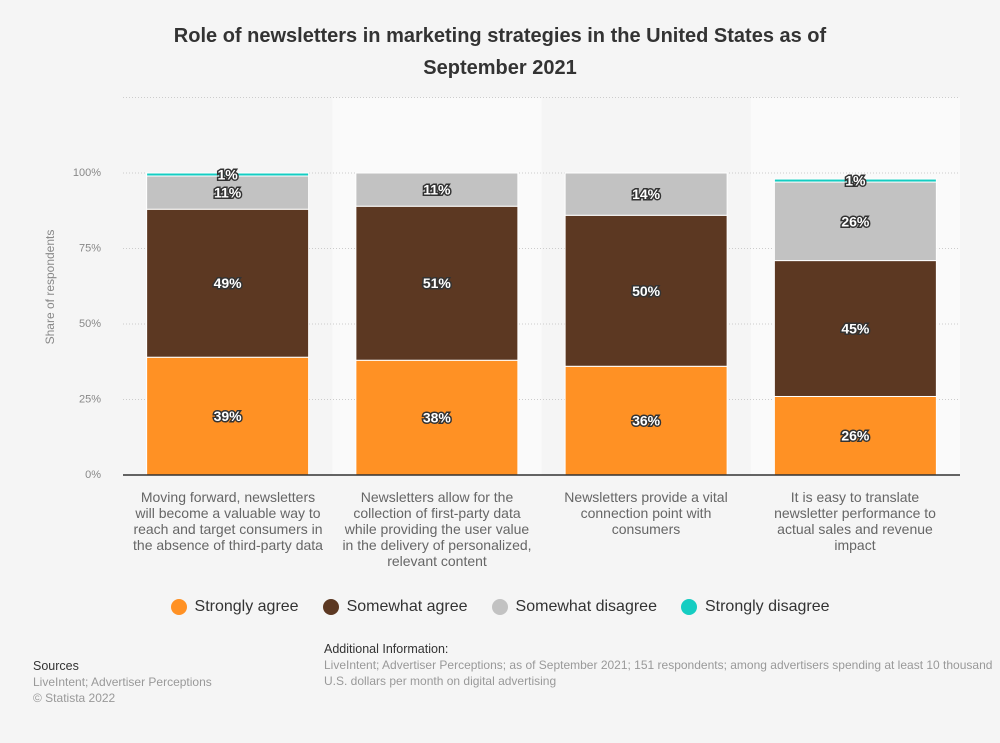 This screenshot has height=743, width=1000. I want to click on y-tick-label: 0%, so click(93, 475).